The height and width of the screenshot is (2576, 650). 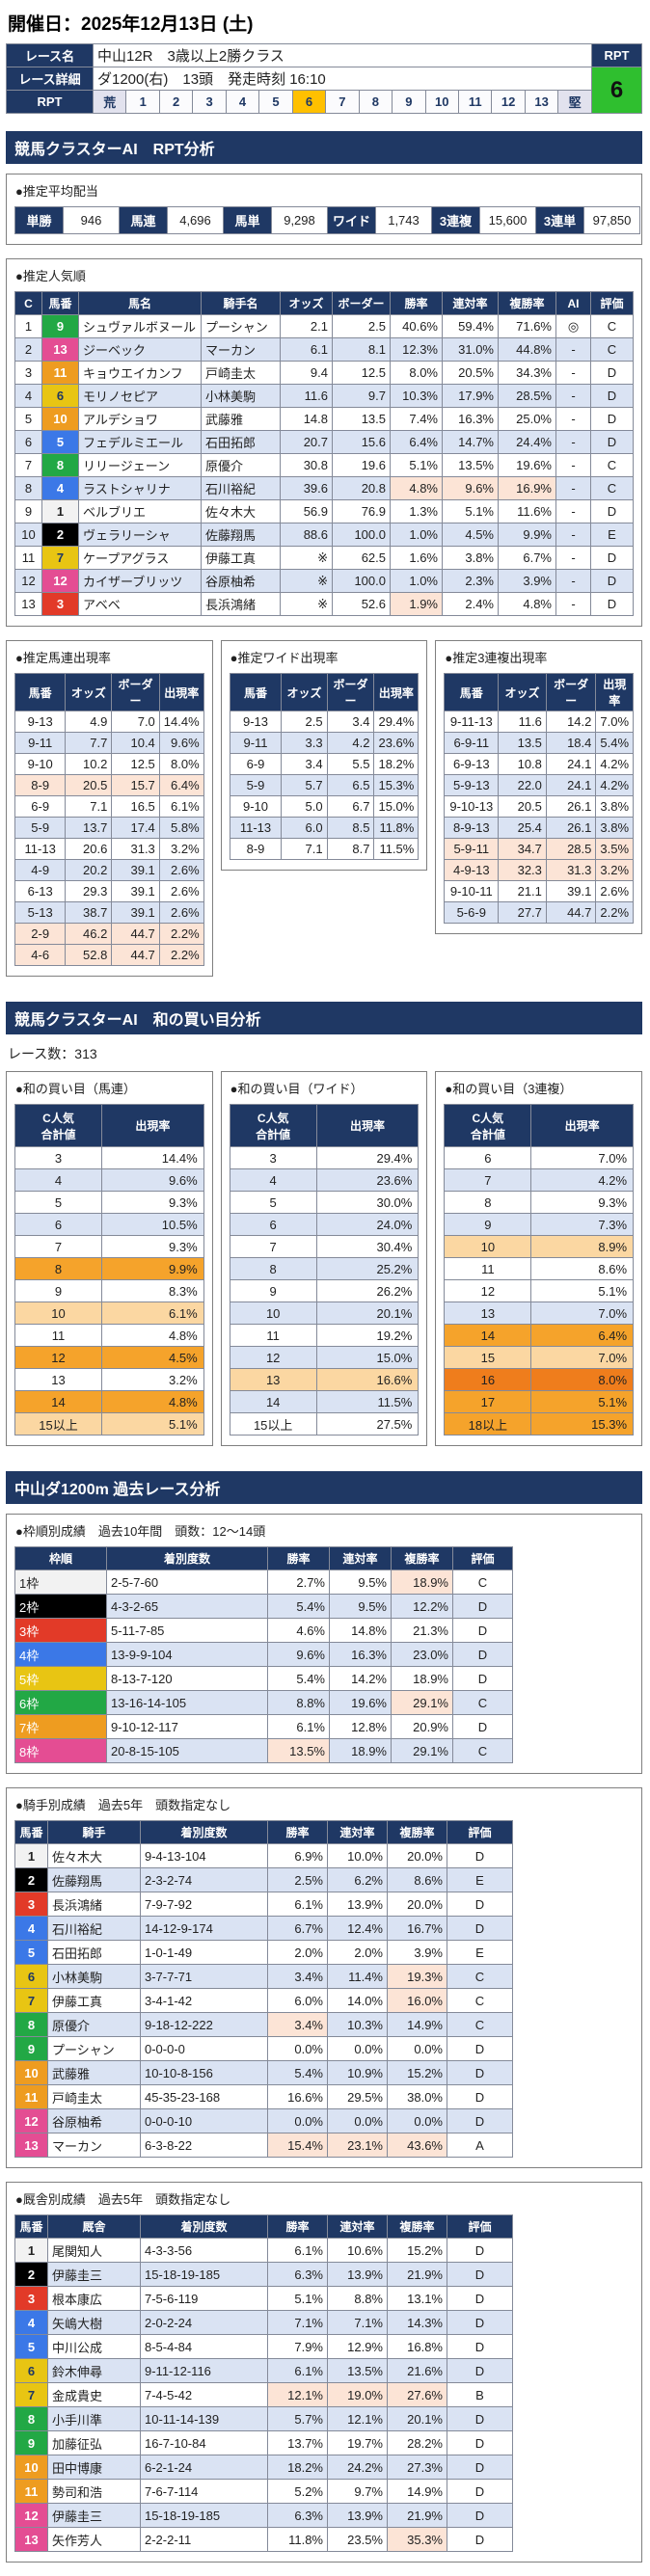 What do you see at coordinates (361, 488) in the screenshot?
I see `cell-border: 20.8` at bounding box center [361, 488].